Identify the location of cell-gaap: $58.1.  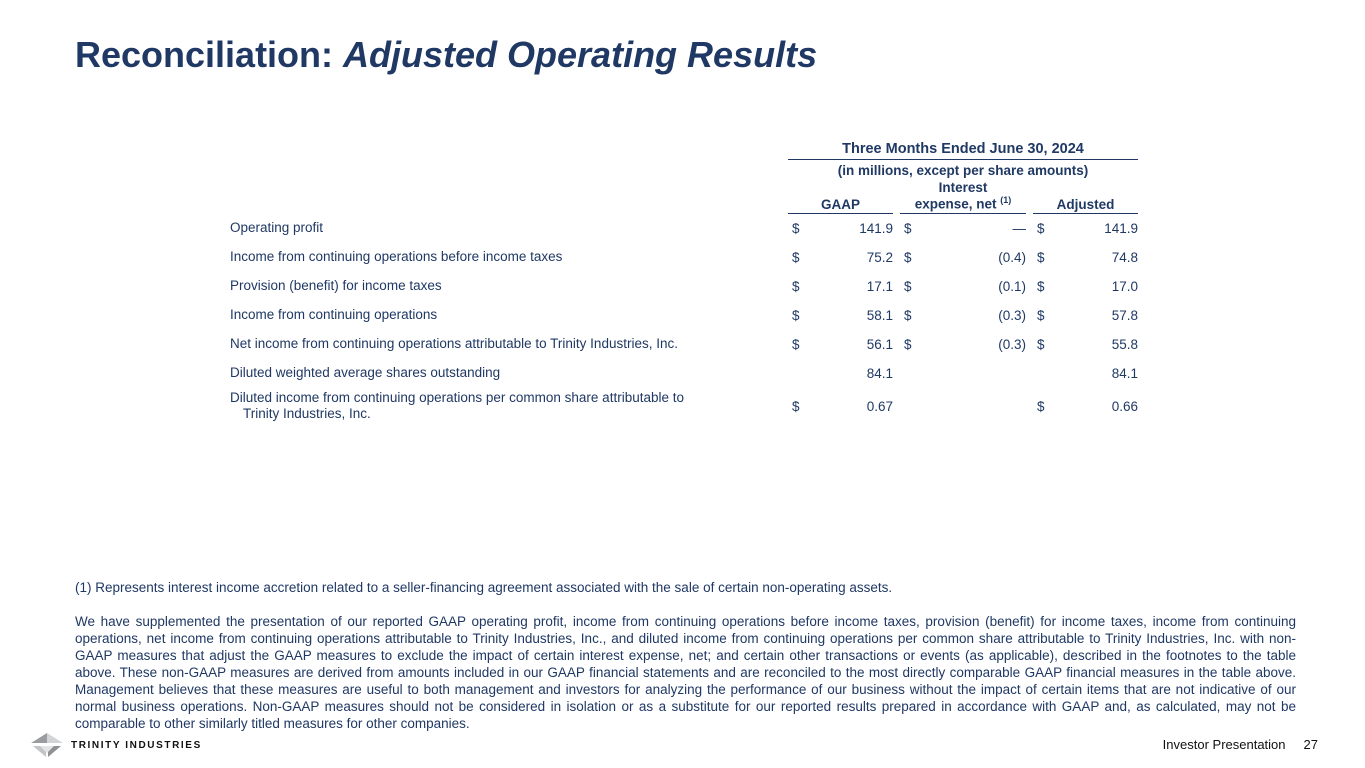
(842, 315).